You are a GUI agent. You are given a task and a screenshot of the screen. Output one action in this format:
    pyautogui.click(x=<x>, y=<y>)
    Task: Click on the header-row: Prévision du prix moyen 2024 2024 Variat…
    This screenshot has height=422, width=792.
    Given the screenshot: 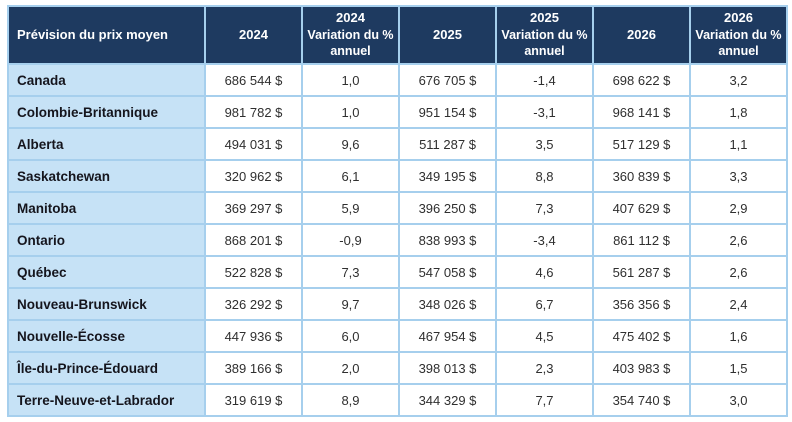 What is the action you would take?
    pyautogui.click(x=397, y=35)
    